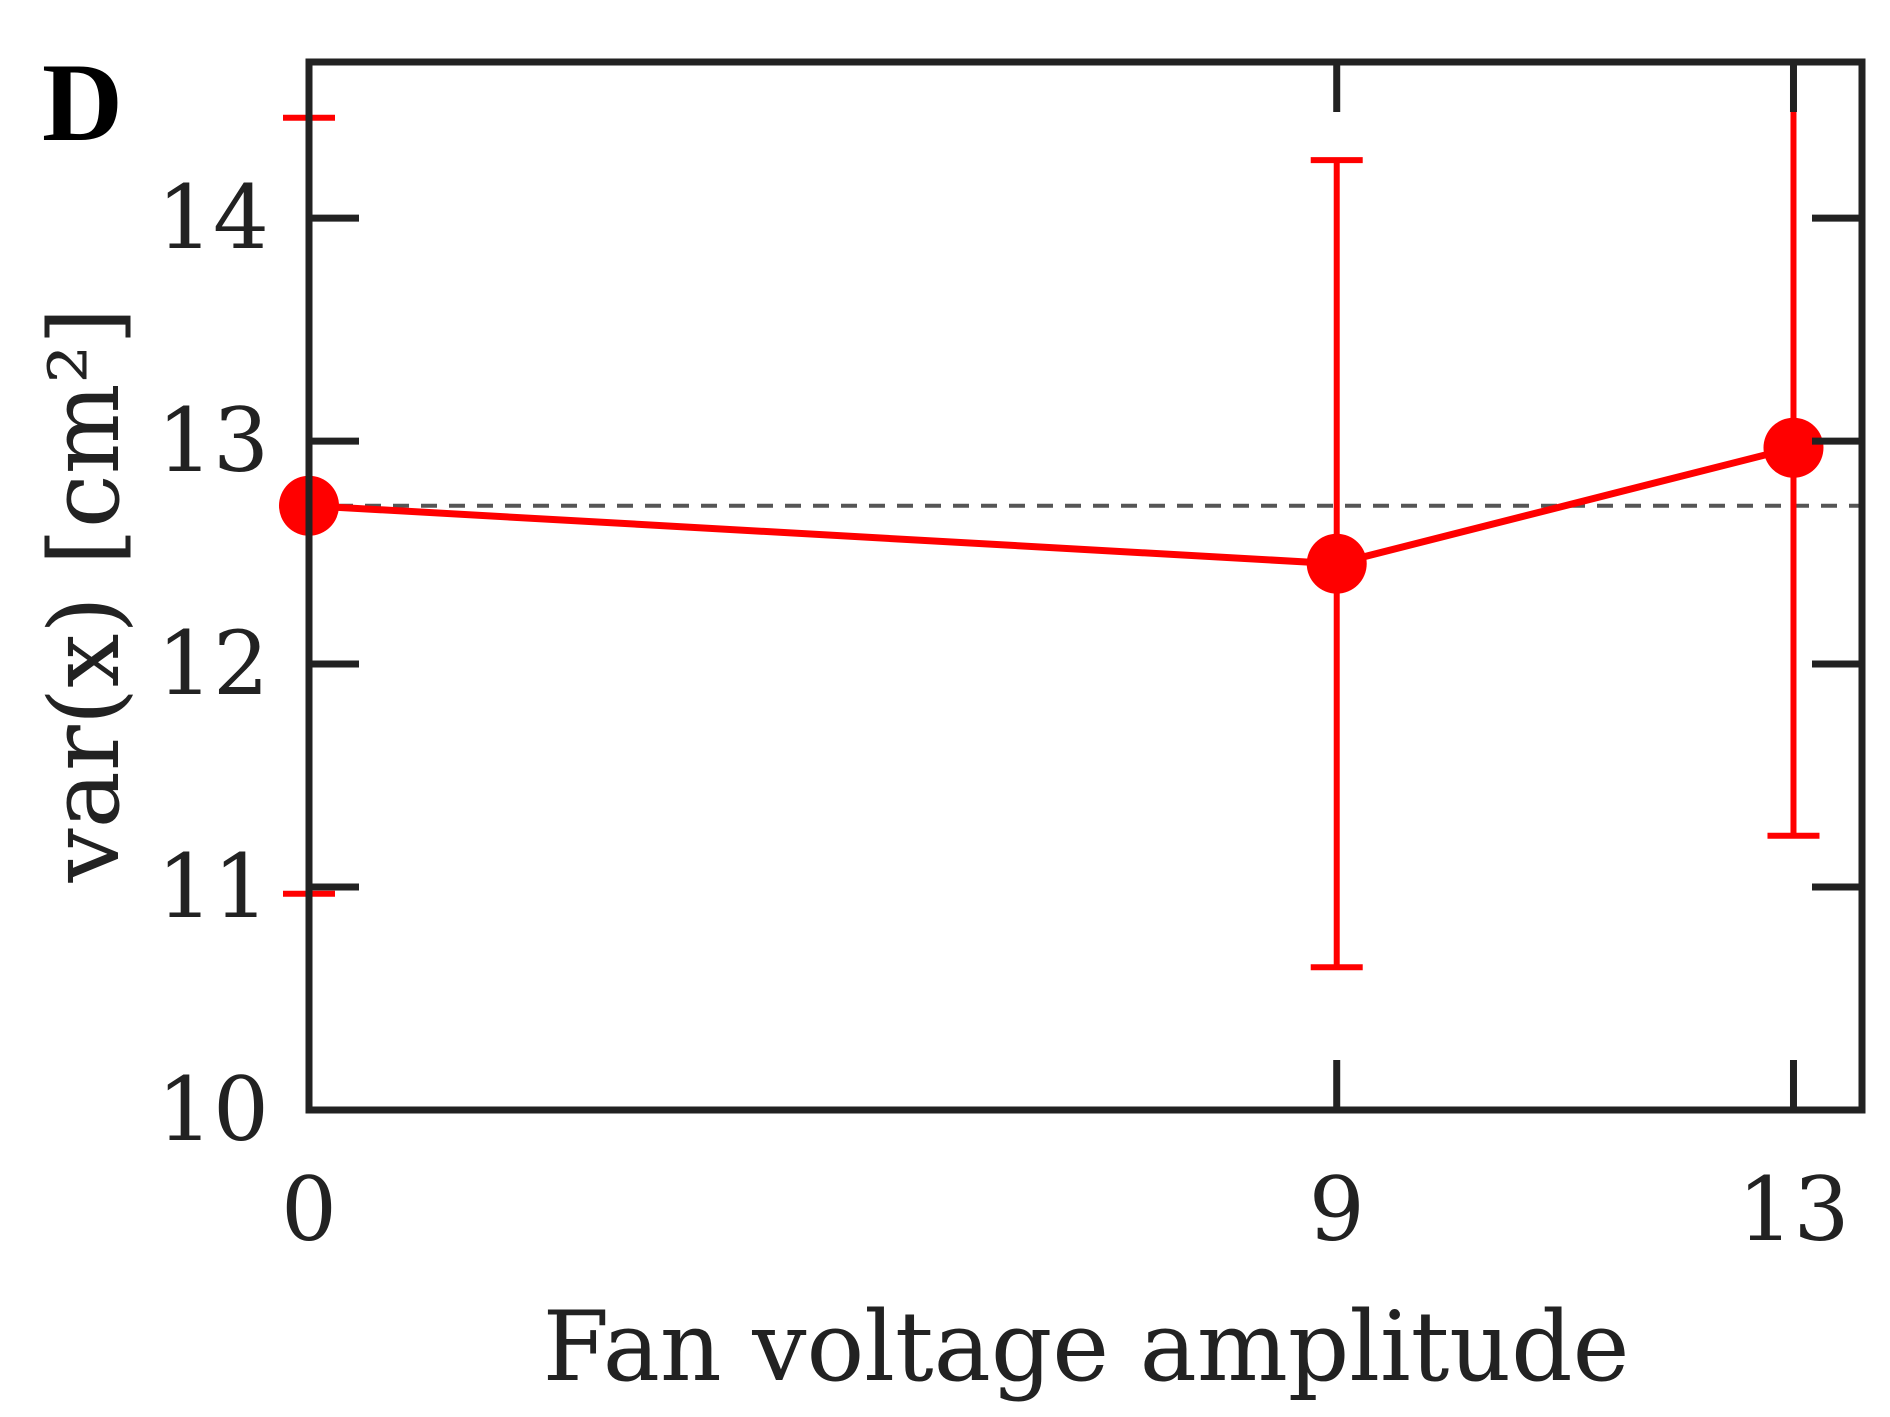 Image resolution: width=1890 pixels, height=1417 pixels. Describe the element at coordinates (82, 103) in the screenshot. I see `panel-label: D` at that location.